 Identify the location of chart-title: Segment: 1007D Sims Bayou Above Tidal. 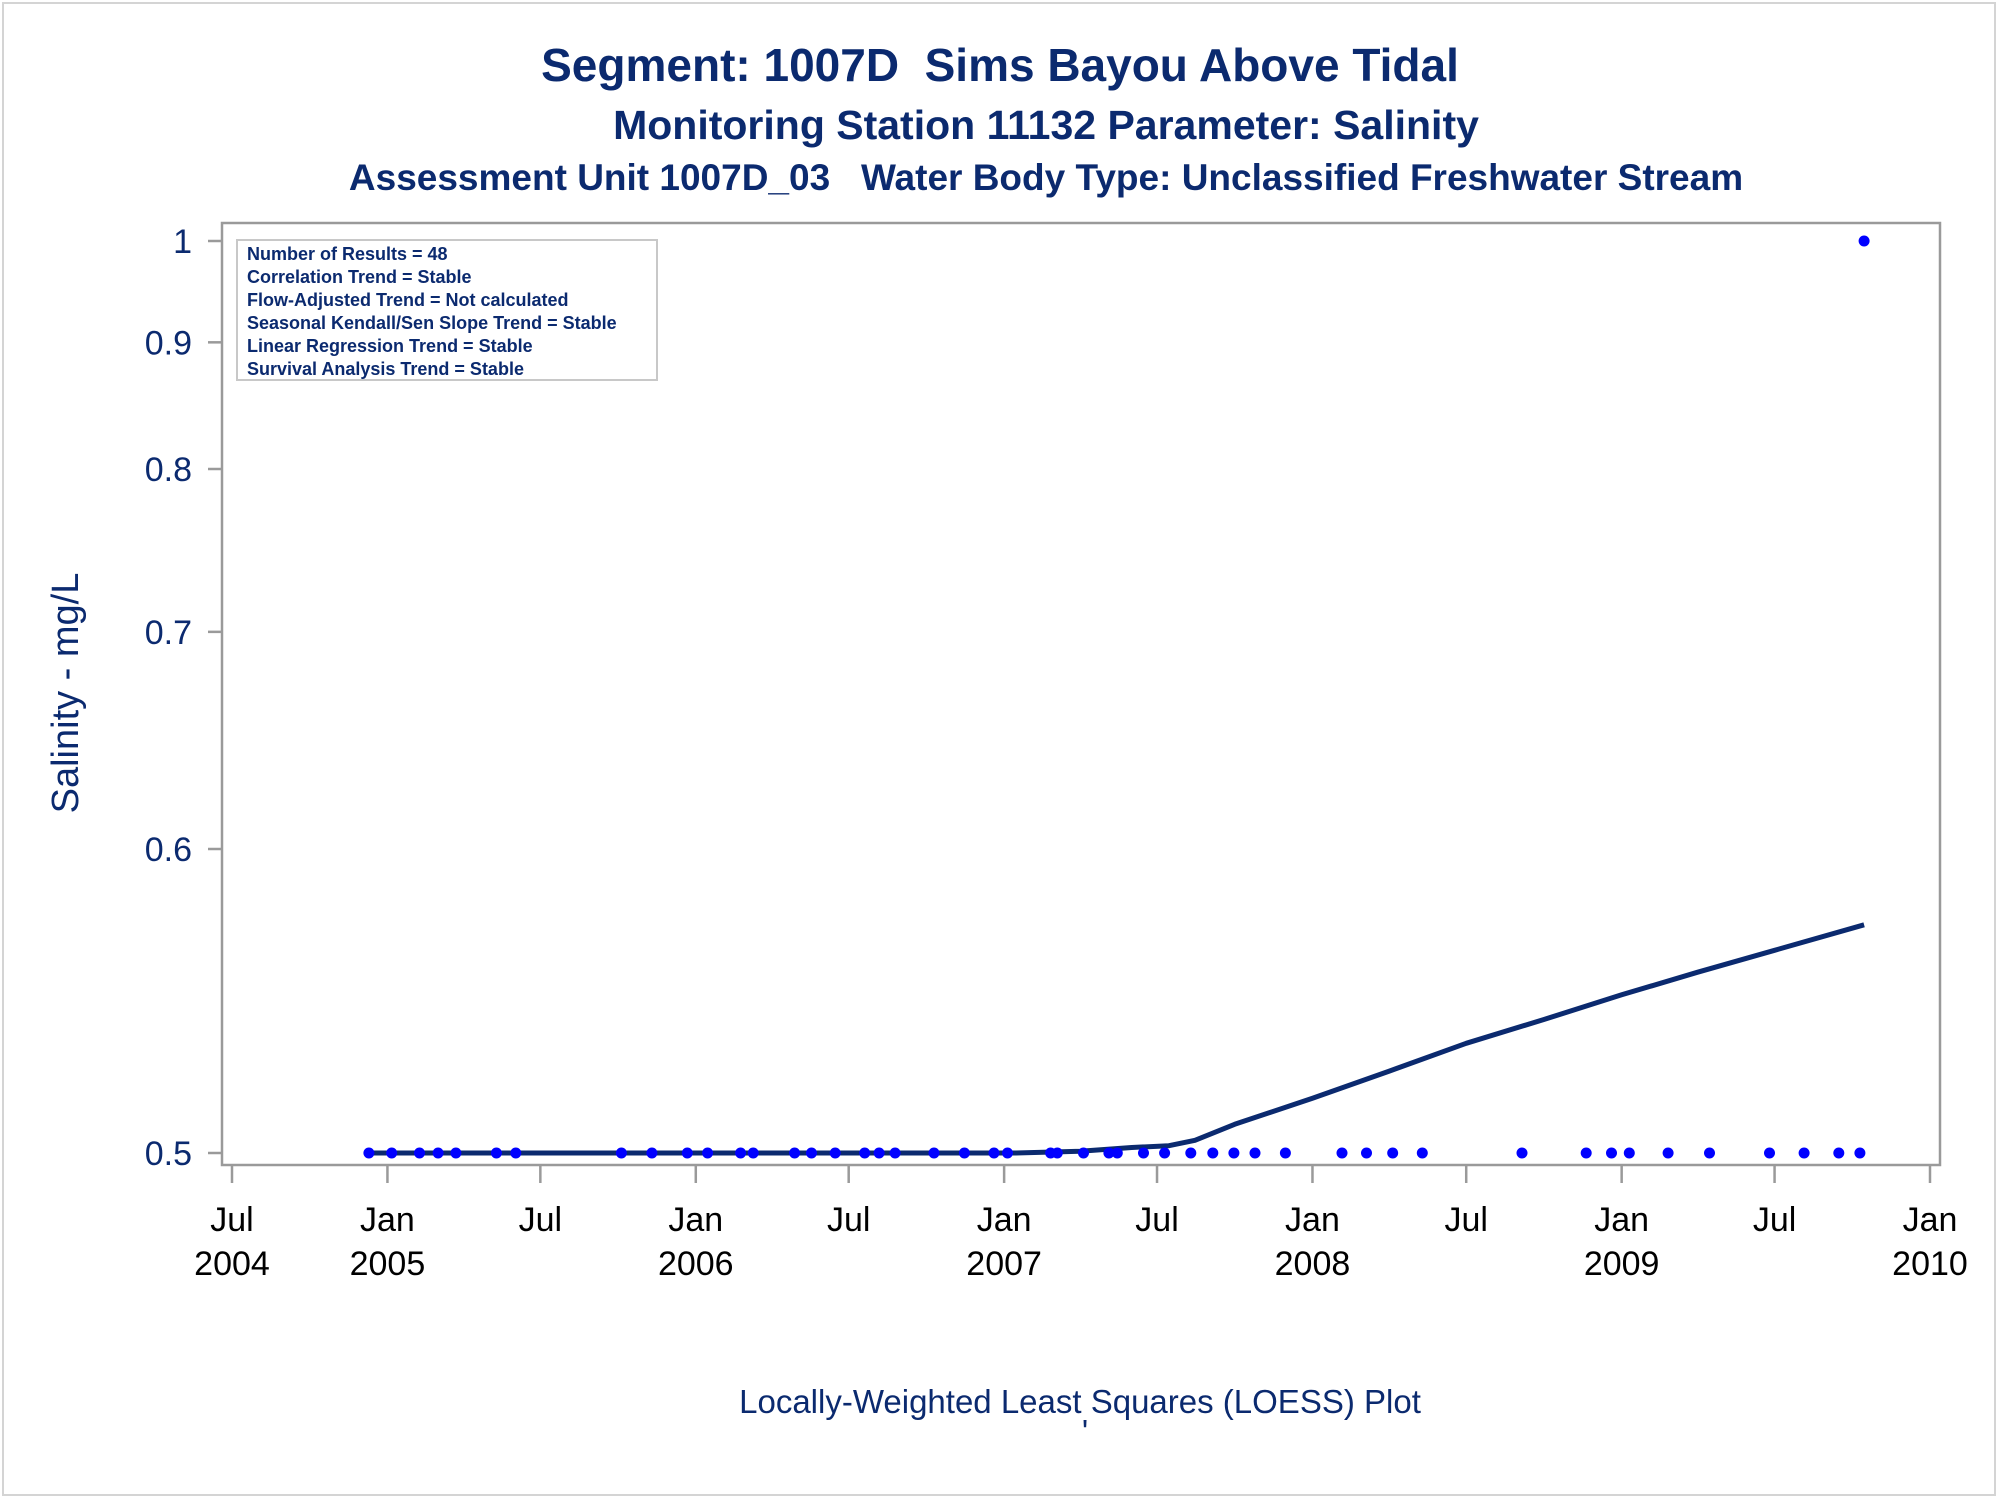
(1000, 65).